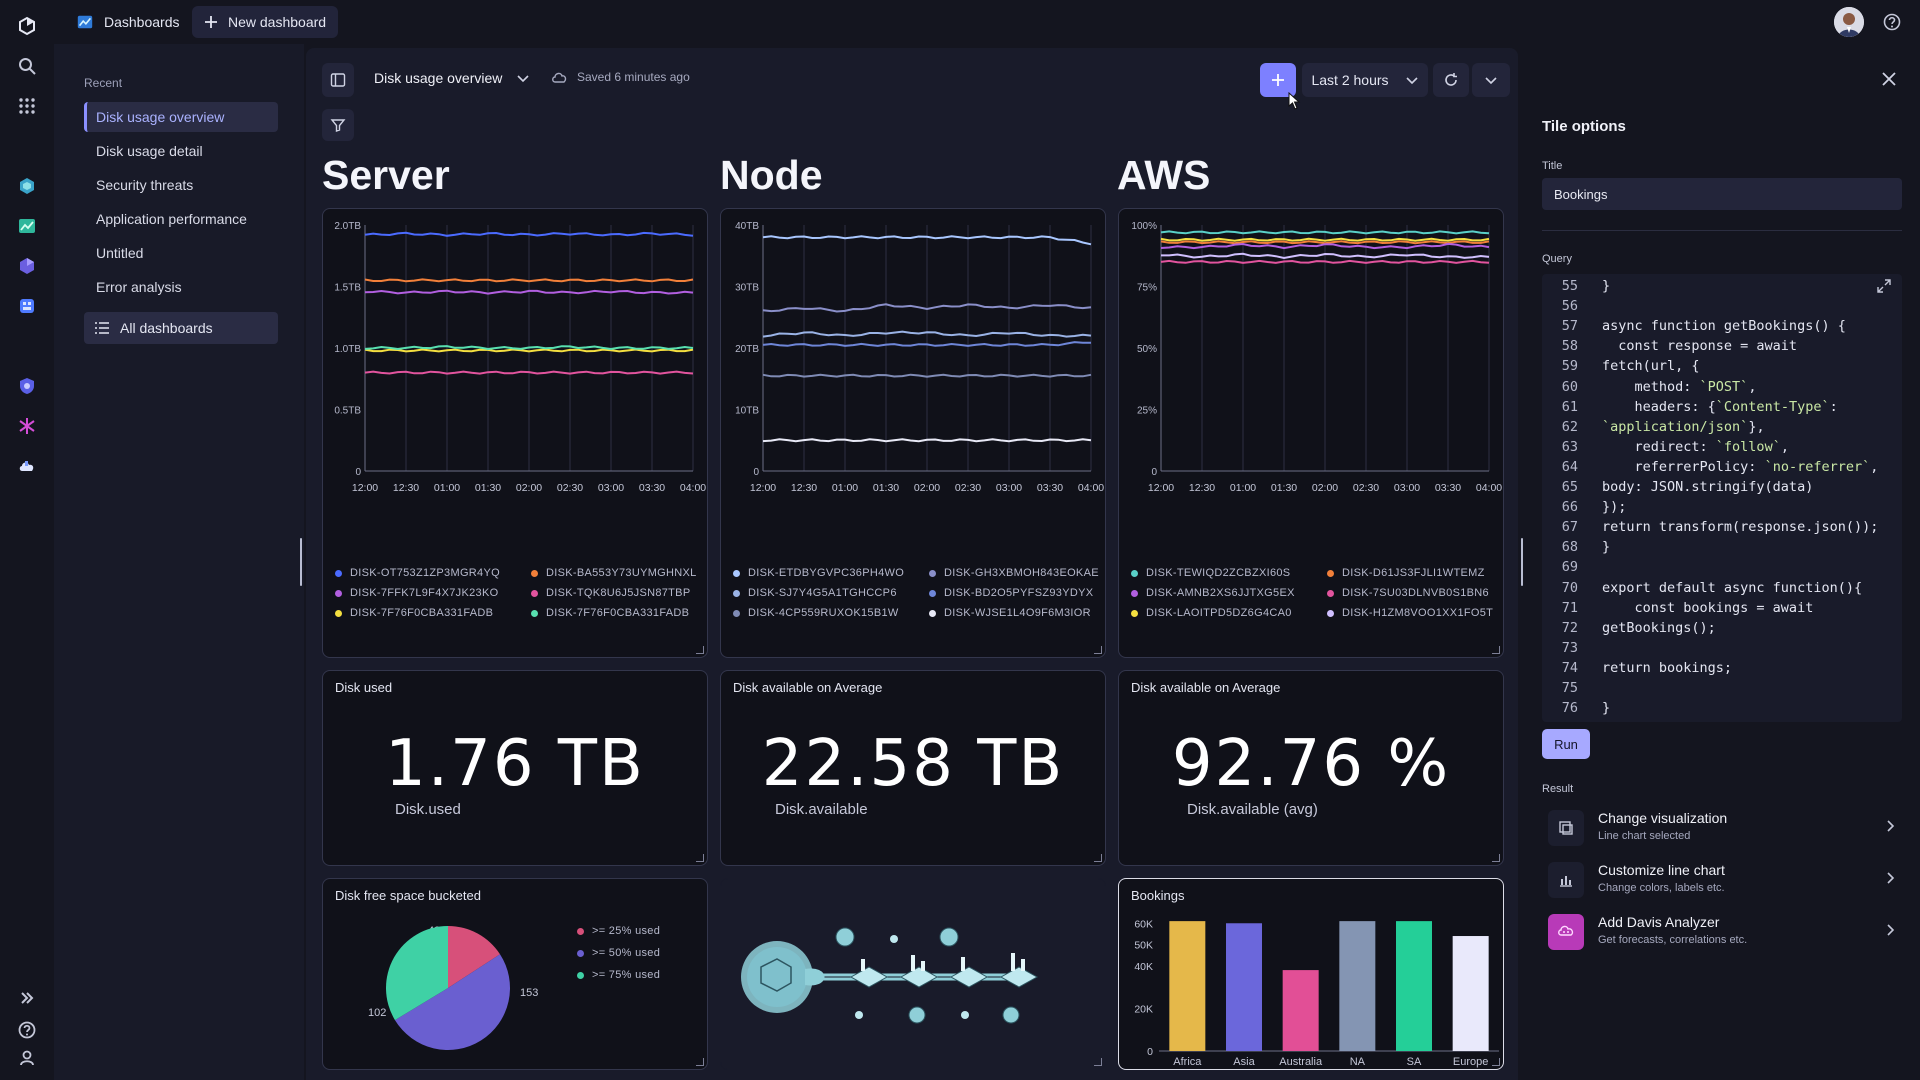  I want to click on timeframe-selector: Last 2 hours, so click(1365, 80).